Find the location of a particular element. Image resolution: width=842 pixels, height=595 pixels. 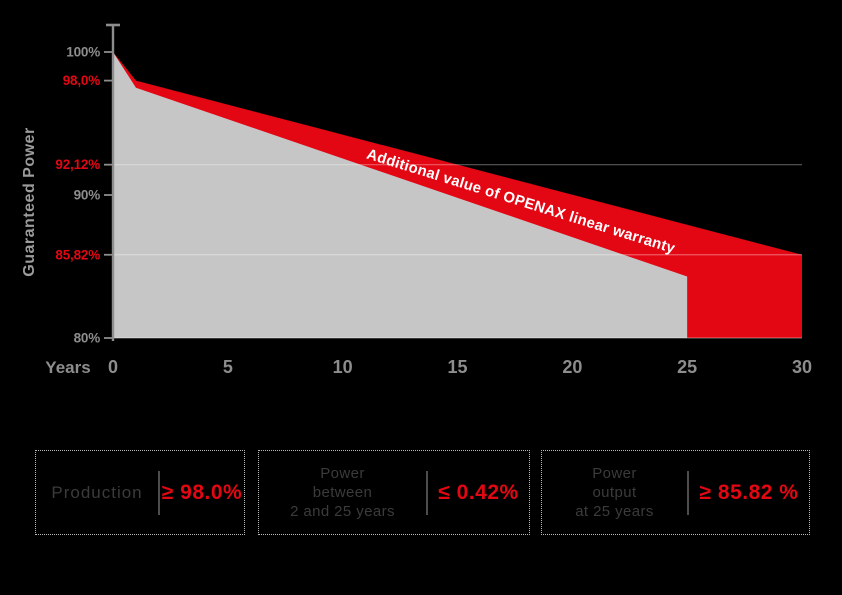

y-tick-label: 100% is located at coordinates (83, 52).